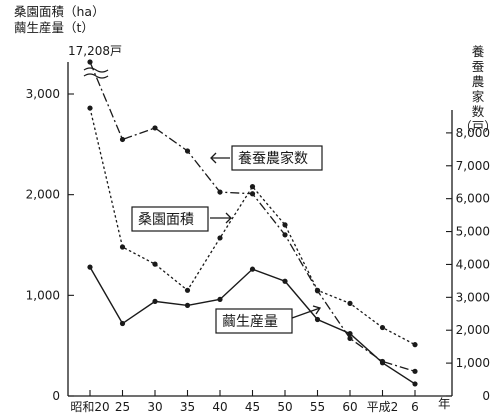 The image size is (500, 417). What do you see at coordinates (415, 407) in the screenshot?
I see `x-tick-label: 6` at bounding box center [415, 407].